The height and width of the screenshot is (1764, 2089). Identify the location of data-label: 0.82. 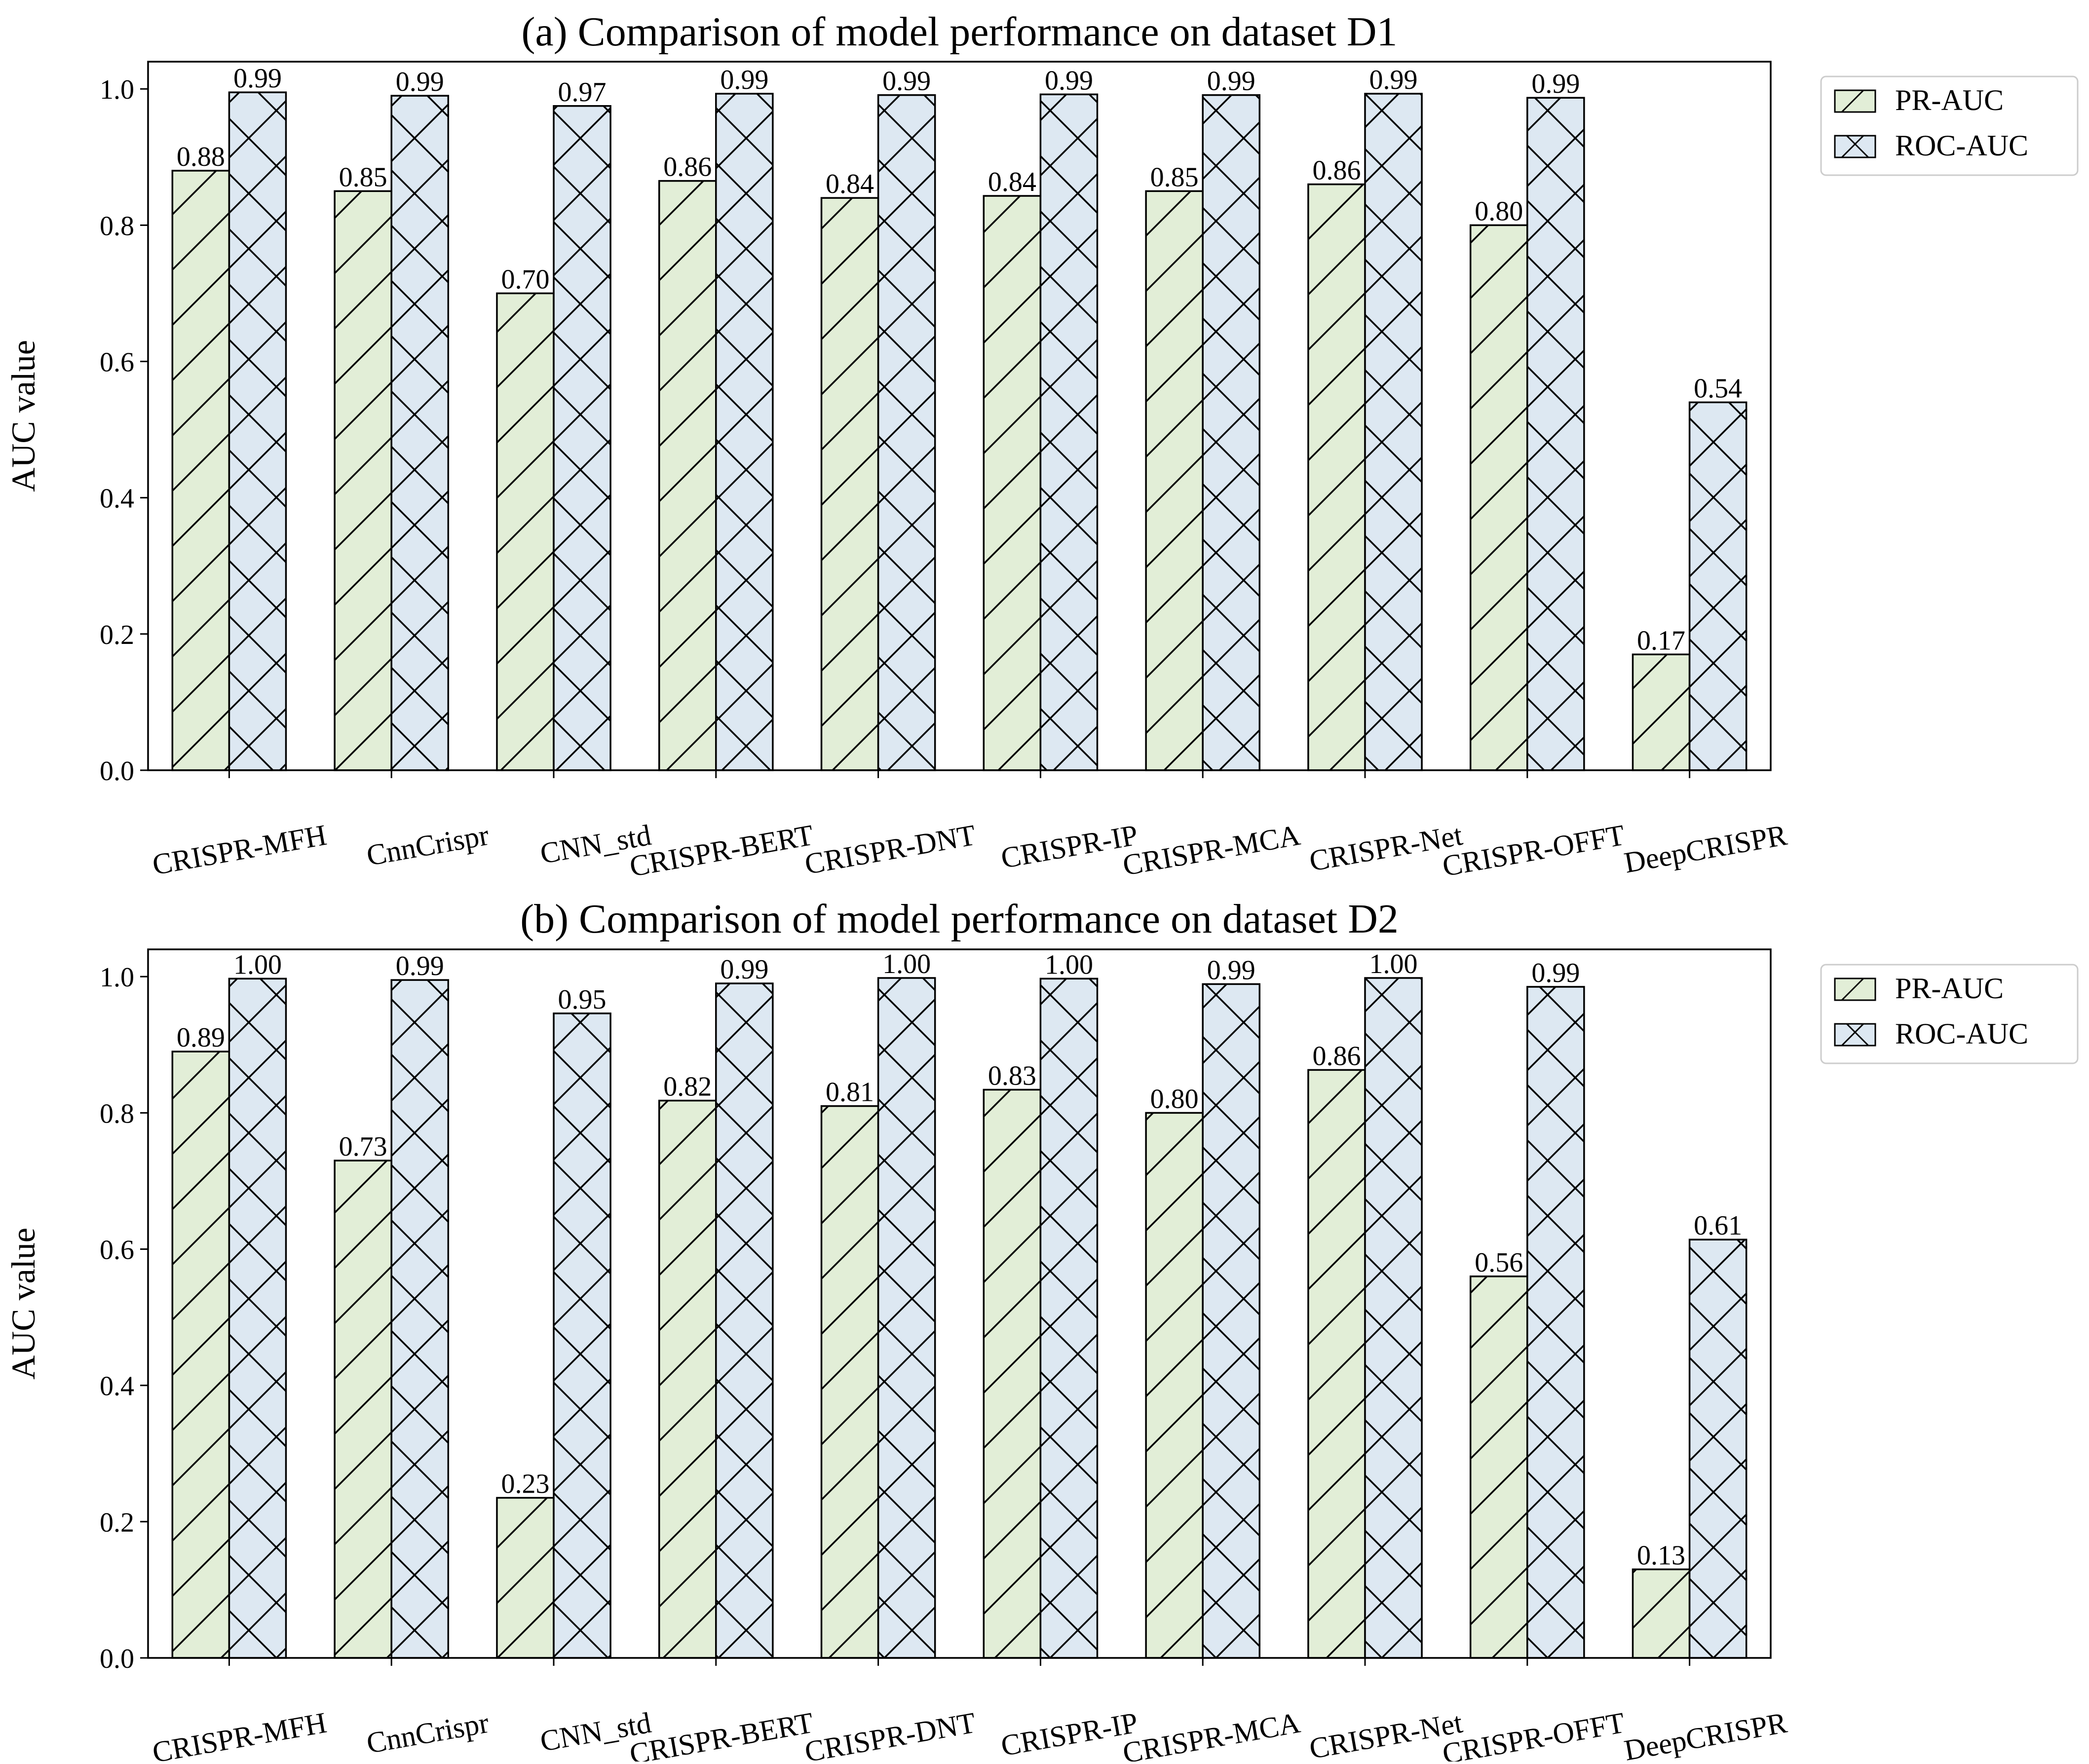
(687, 1087).